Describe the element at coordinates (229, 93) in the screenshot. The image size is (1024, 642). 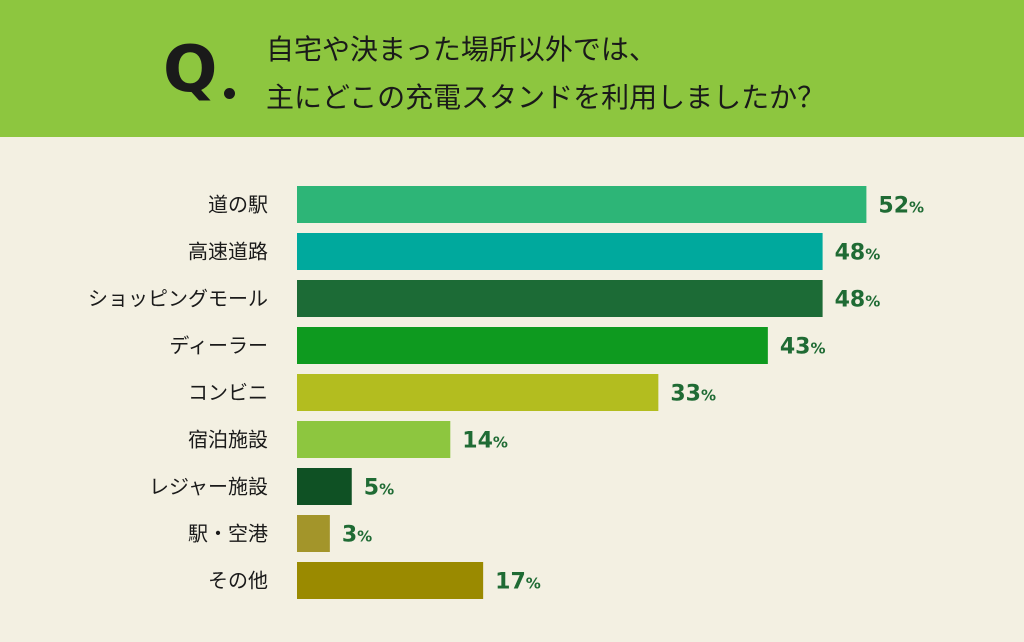
I see `question-q-dot` at that location.